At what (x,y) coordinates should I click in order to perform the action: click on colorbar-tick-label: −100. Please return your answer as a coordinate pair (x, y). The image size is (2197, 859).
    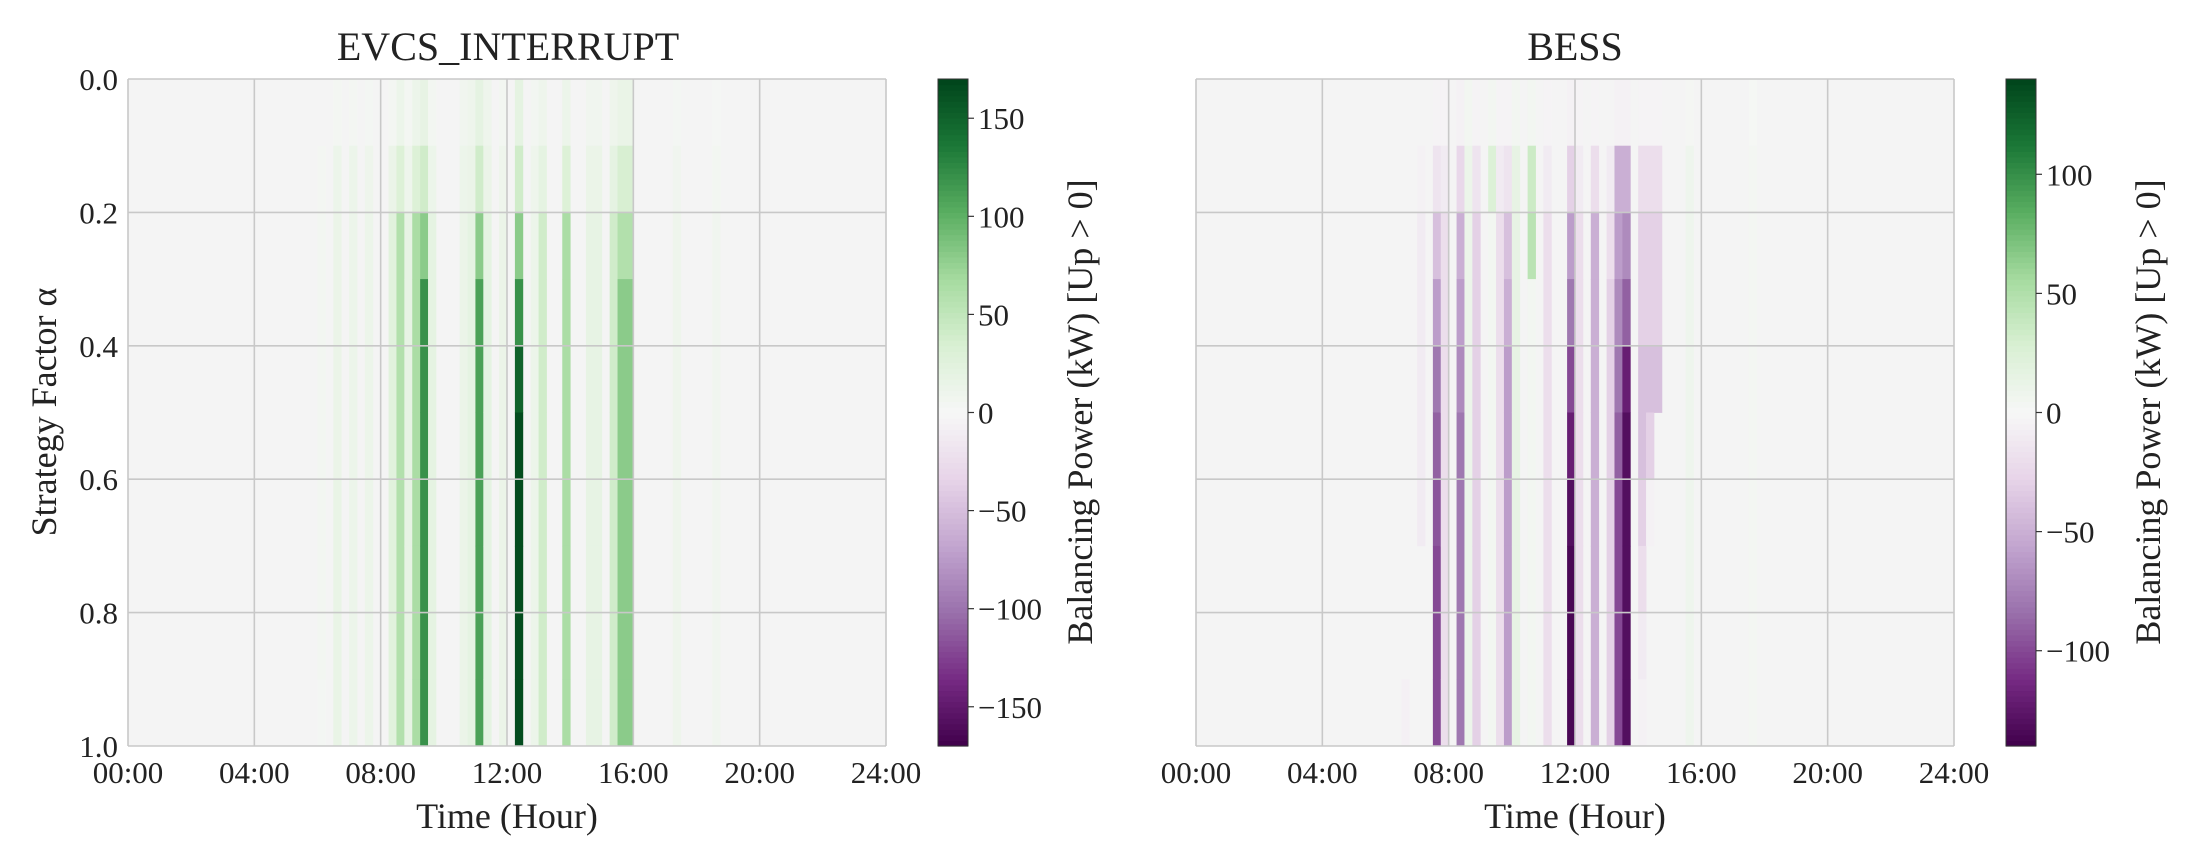
    Looking at the image, I should click on (1010, 609).